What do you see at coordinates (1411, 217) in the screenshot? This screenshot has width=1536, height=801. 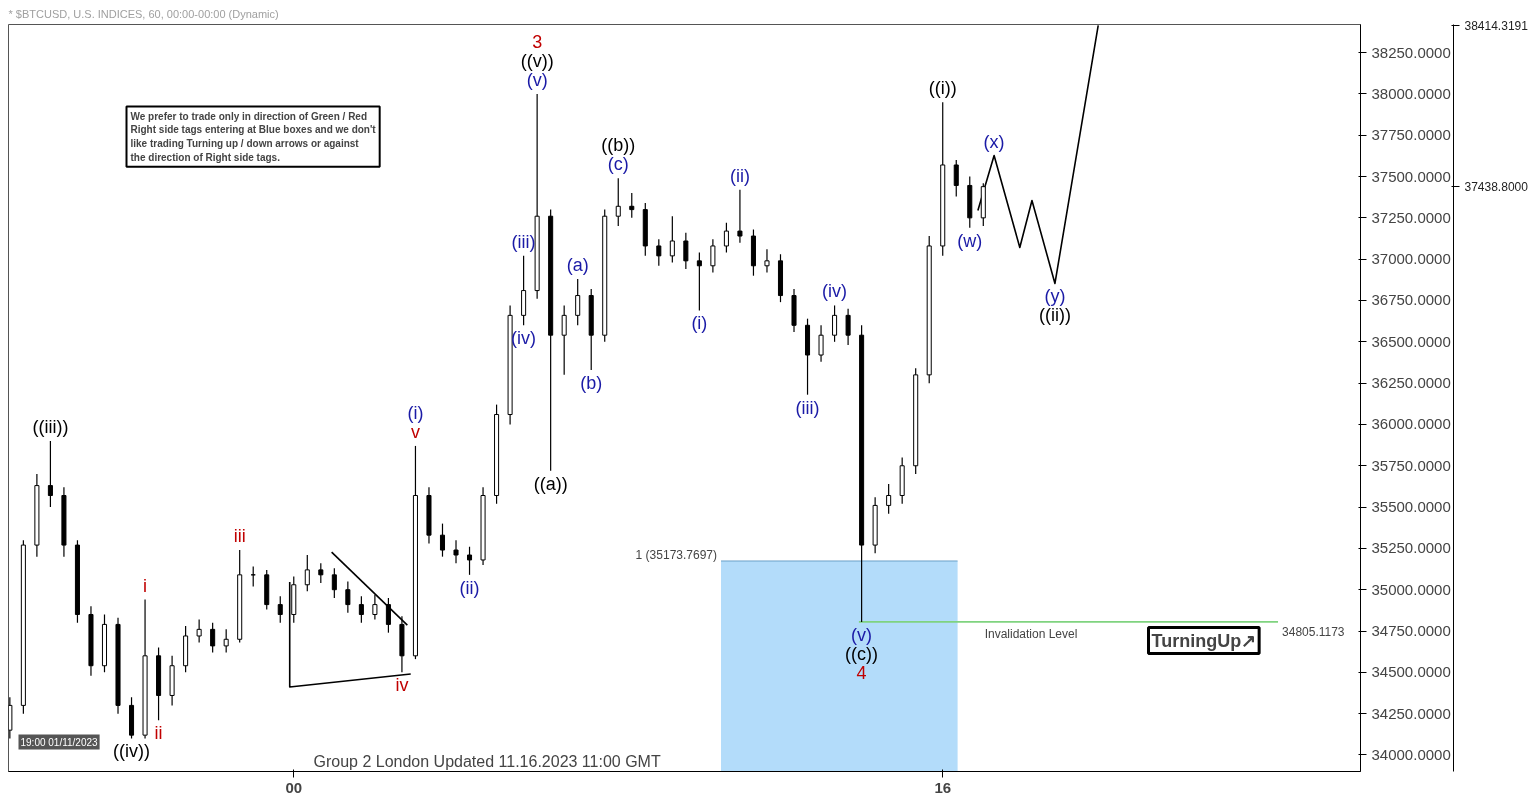 I see `y-tick-label: 37250.0000` at bounding box center [1411, 217].